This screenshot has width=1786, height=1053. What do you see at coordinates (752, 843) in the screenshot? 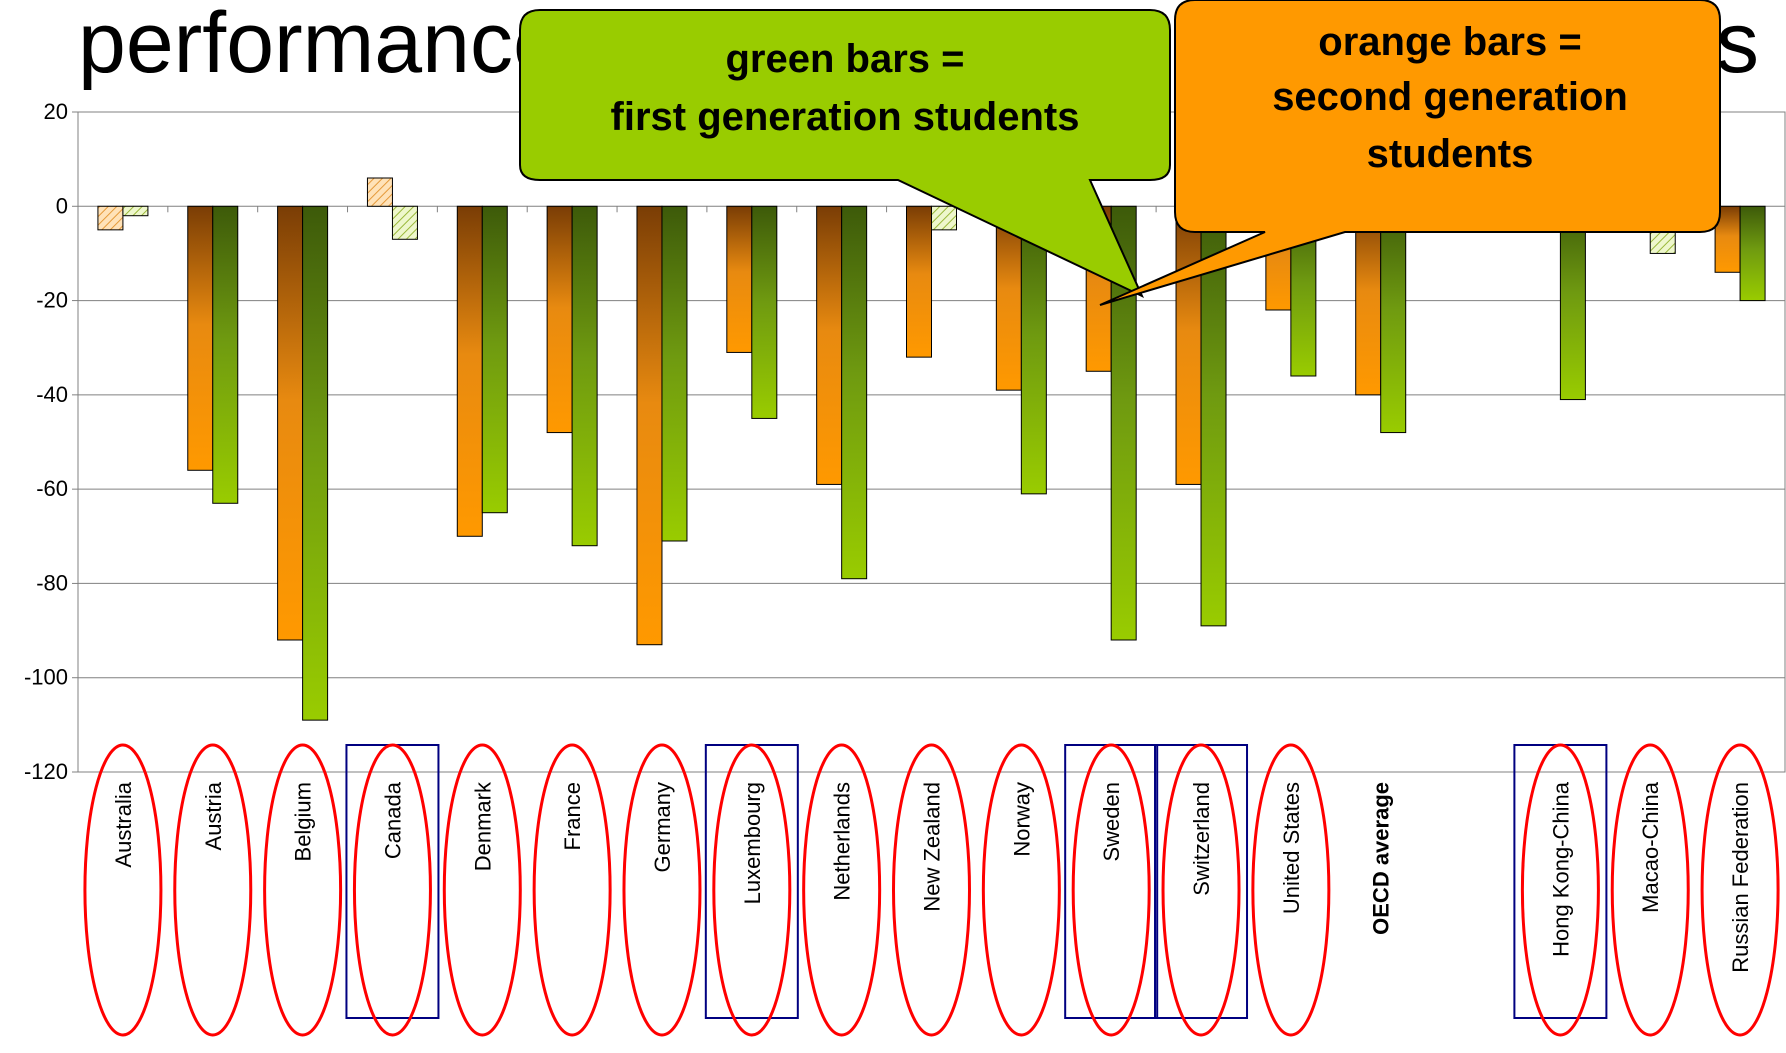
I see `category-label: Luxembourg` at bounding box center [752, 843].